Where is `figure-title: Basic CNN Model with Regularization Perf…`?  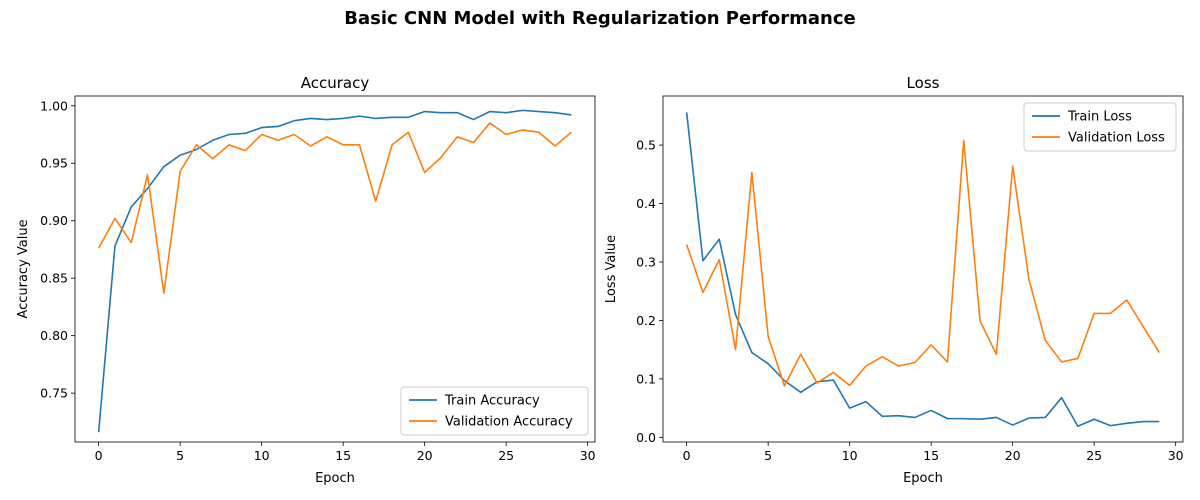
figure-title: Basic CNN Model with Regularization Perf… is located at coordinates (600, 18).